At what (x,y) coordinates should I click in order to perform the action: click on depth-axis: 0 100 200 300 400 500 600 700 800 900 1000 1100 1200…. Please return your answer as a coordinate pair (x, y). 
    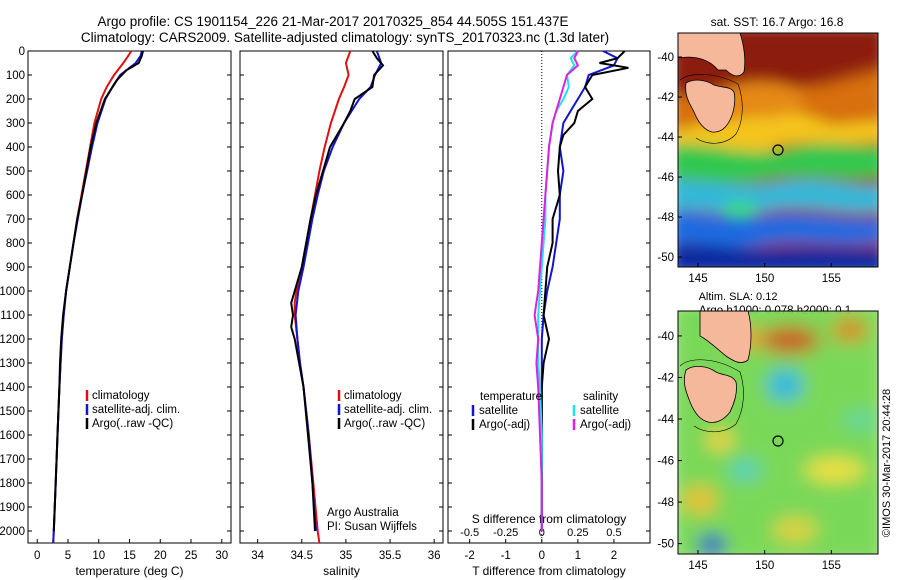
    Looking at the image, I should click on (12, 292).